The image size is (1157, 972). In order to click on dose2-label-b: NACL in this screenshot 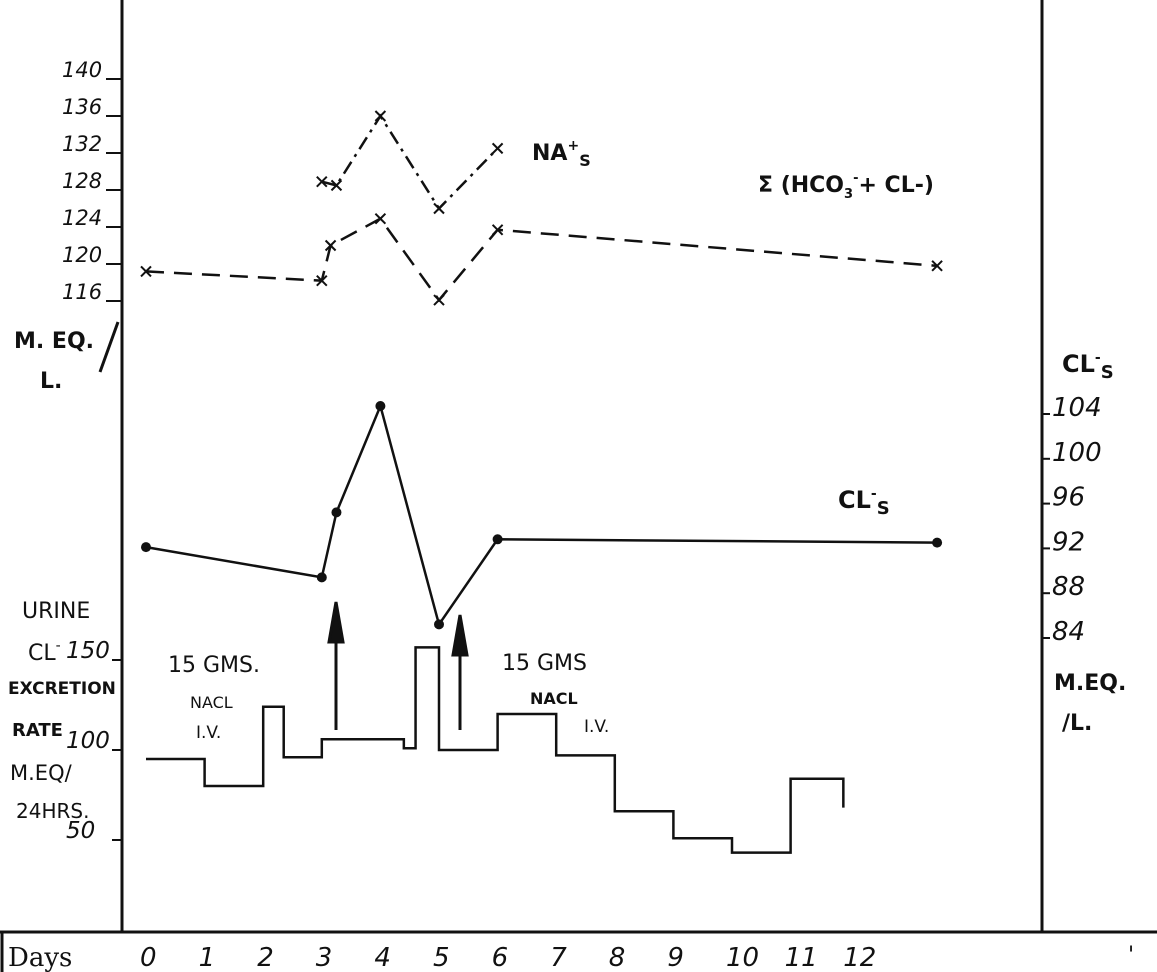, I will do `click(554, 698)`.